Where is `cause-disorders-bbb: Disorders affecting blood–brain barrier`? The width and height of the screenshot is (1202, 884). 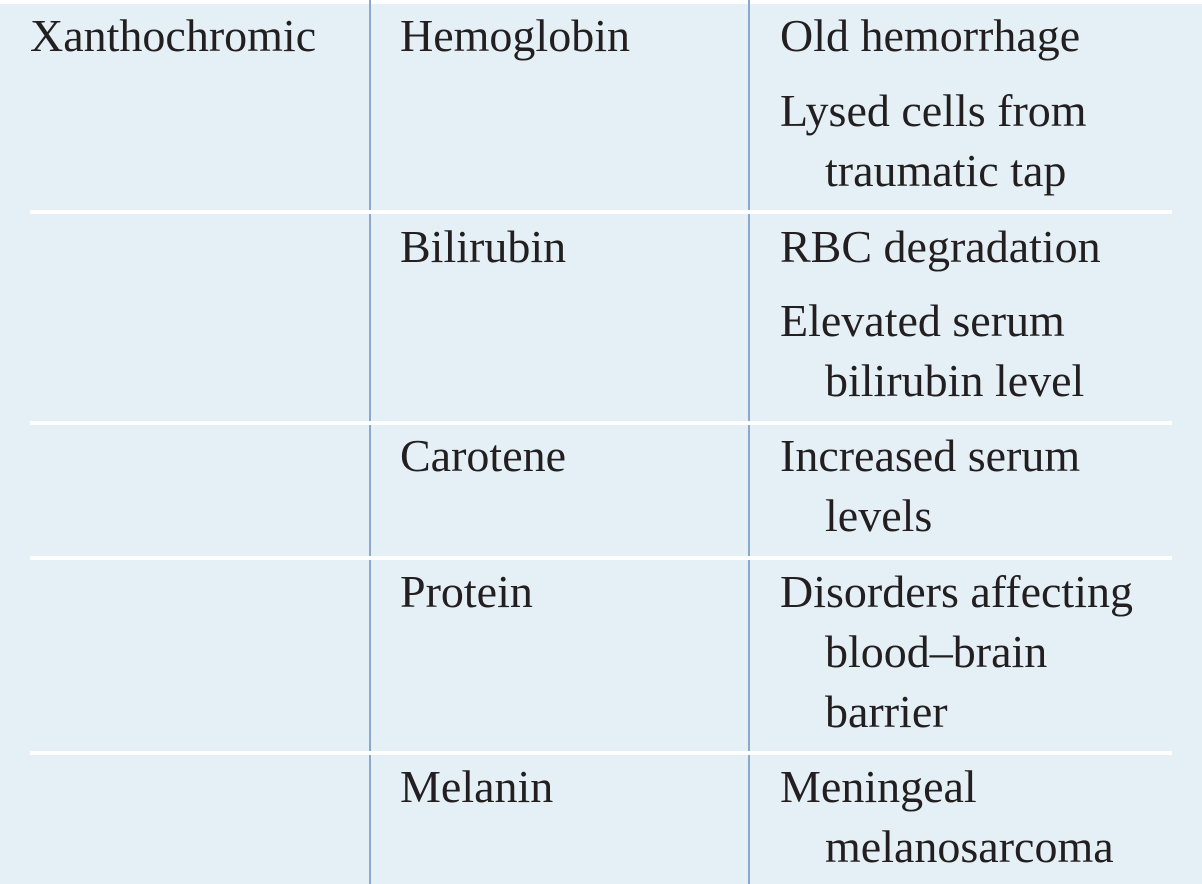
cause-disorders-bbb: Disorders affecting blood–brain barrier is located at coordinates (956, 652).